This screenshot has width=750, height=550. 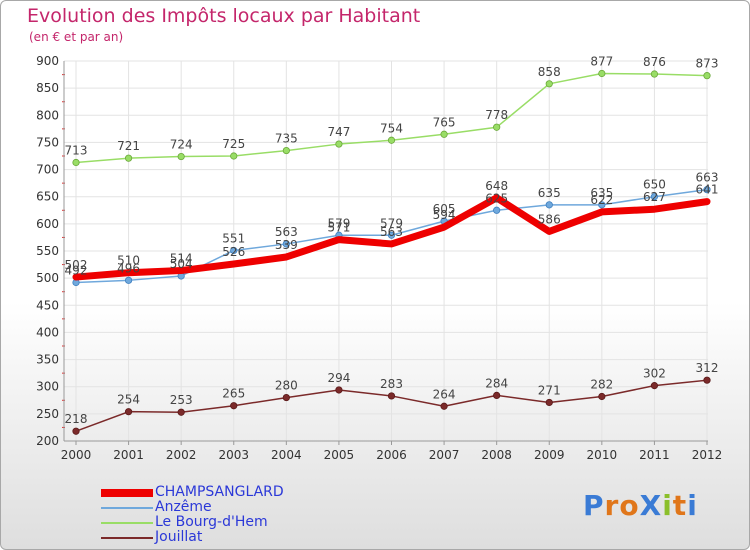 I want to click on y-tick-label: 550, so click(x=47, y=251).